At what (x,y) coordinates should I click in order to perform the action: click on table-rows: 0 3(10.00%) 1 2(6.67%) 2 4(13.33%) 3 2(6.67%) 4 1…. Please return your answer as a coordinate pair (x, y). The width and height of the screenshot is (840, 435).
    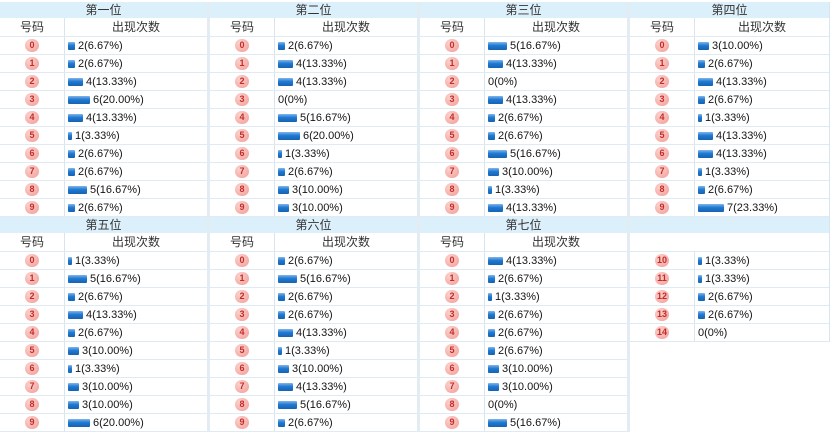
    Looking at the image, I should click on (729, 127).